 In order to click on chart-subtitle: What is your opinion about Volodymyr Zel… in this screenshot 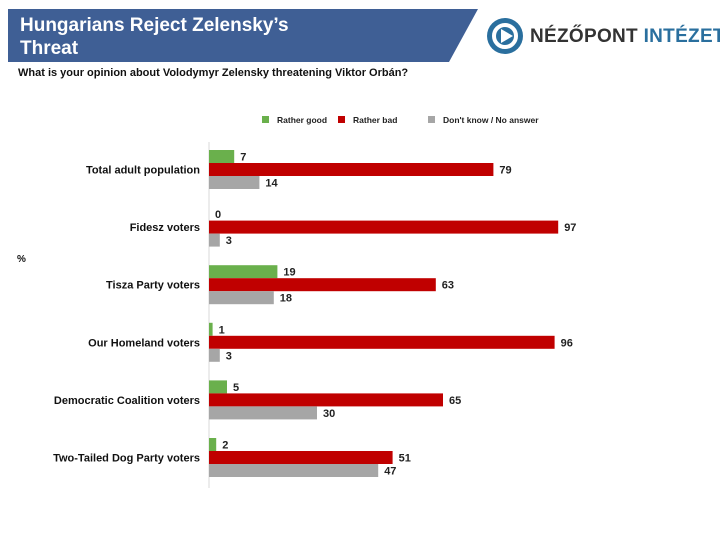, I will do `click(213, 73)`.